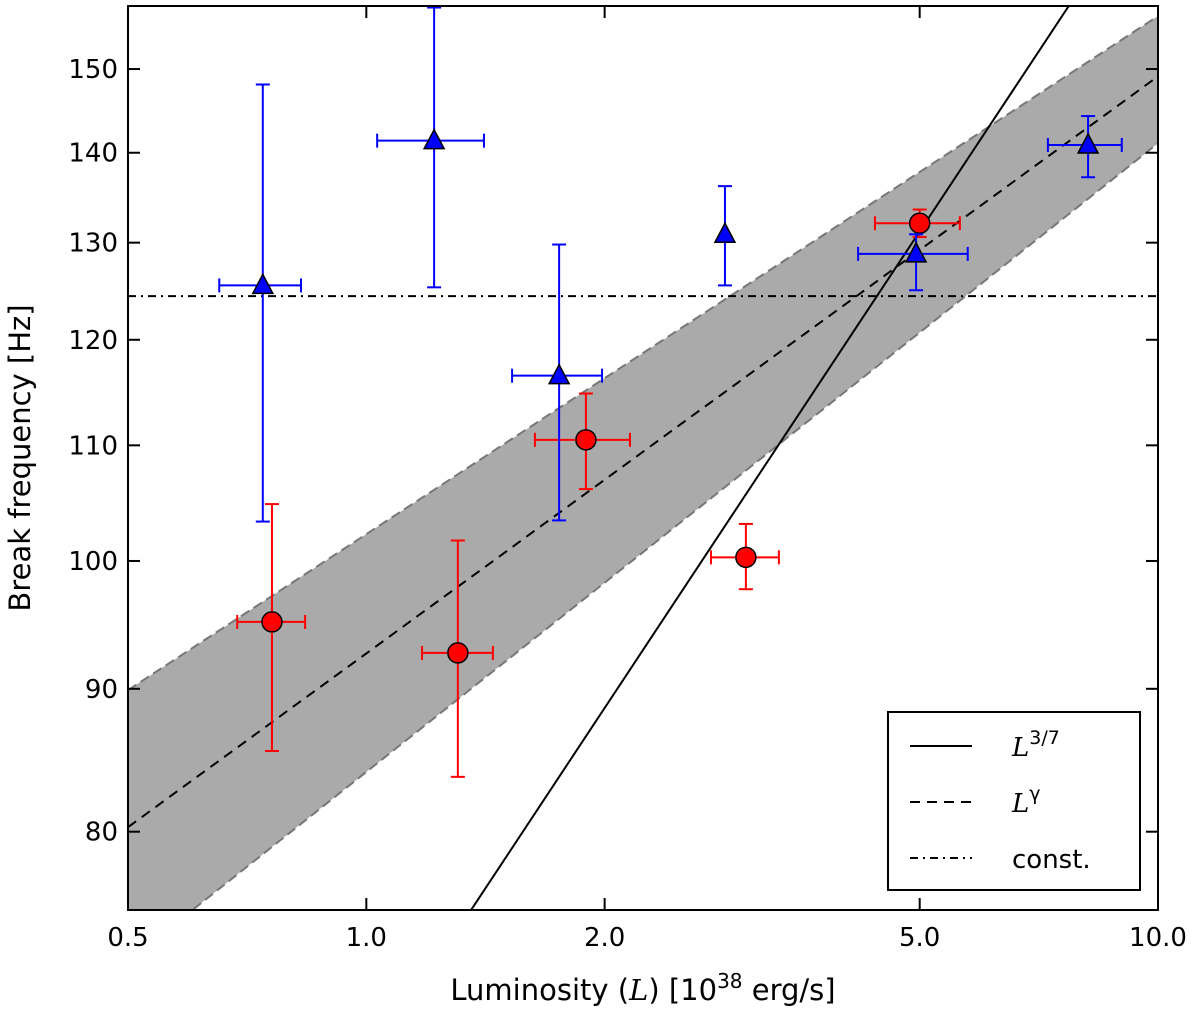  I want to click on legend-label-part: const., so click(1051, 860).